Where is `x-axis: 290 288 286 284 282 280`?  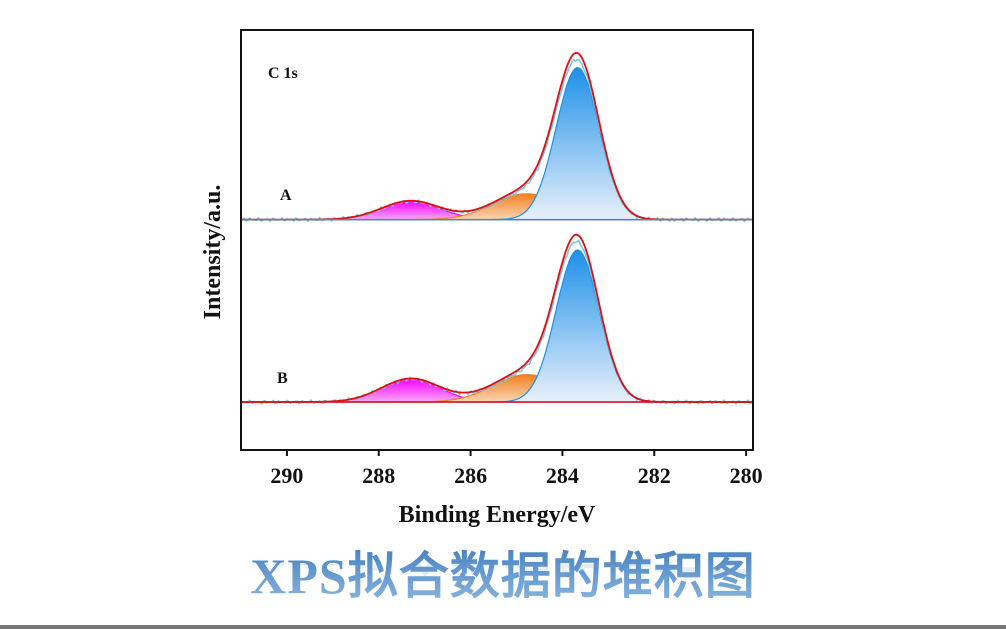 x-axis: 290 288 286 284 282 280 is located at coordinates (516, 469).